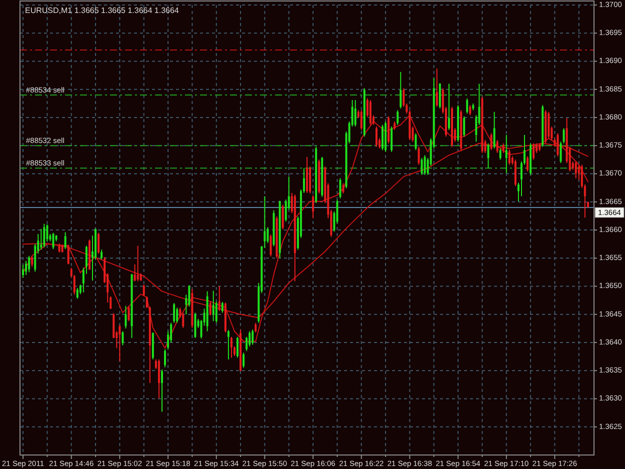 The height and width of the screenshot is (469, 625). Describe the element at coordinates (102, 10) in the screenshot. I see `chart-title: EURUSD,M1 1.3665 1.3665 1.3664 1.3664` at that location.